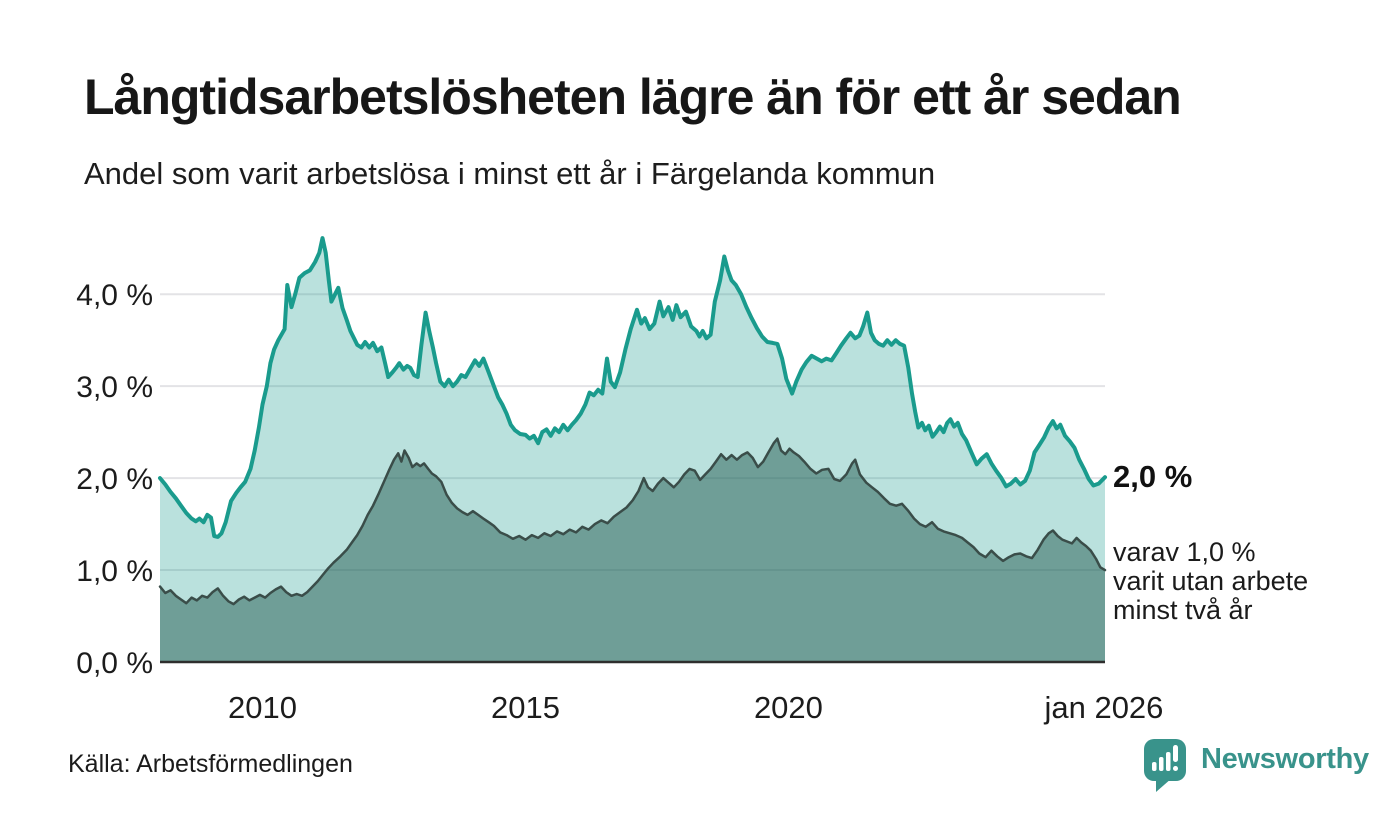 This screenshot has height=840, width=1400. I want to click on x-axis-tick-label: 2010, so click(262, 707).